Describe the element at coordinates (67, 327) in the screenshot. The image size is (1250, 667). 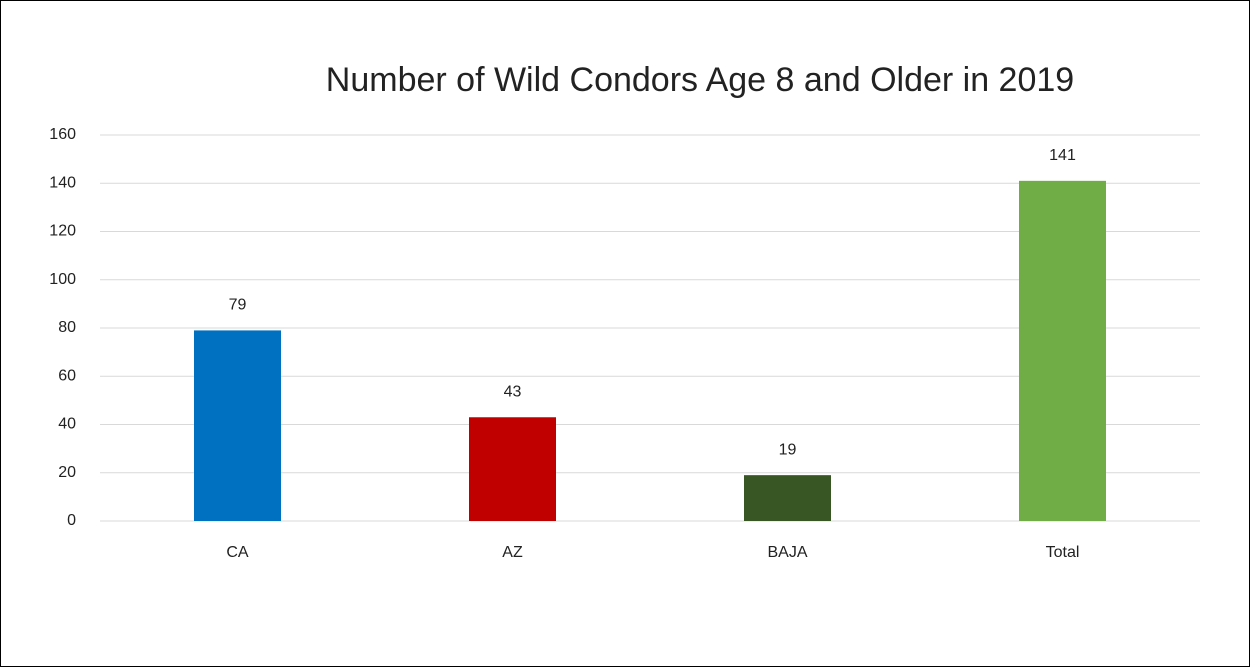
I see `y-tick-label: 80` at that location.